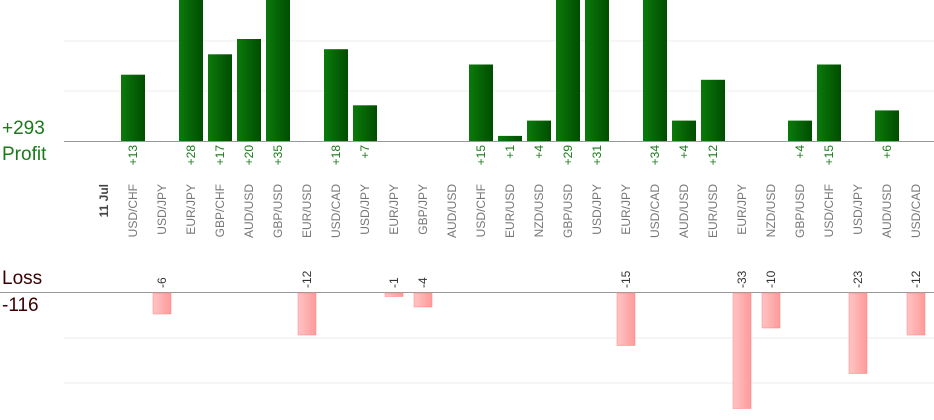 The width and height of the screenshot is (934, 420). What do you see at coordinates (20, 305) in the screenshot?
I see `loss-total: -116` at bounding box center [20, 305].